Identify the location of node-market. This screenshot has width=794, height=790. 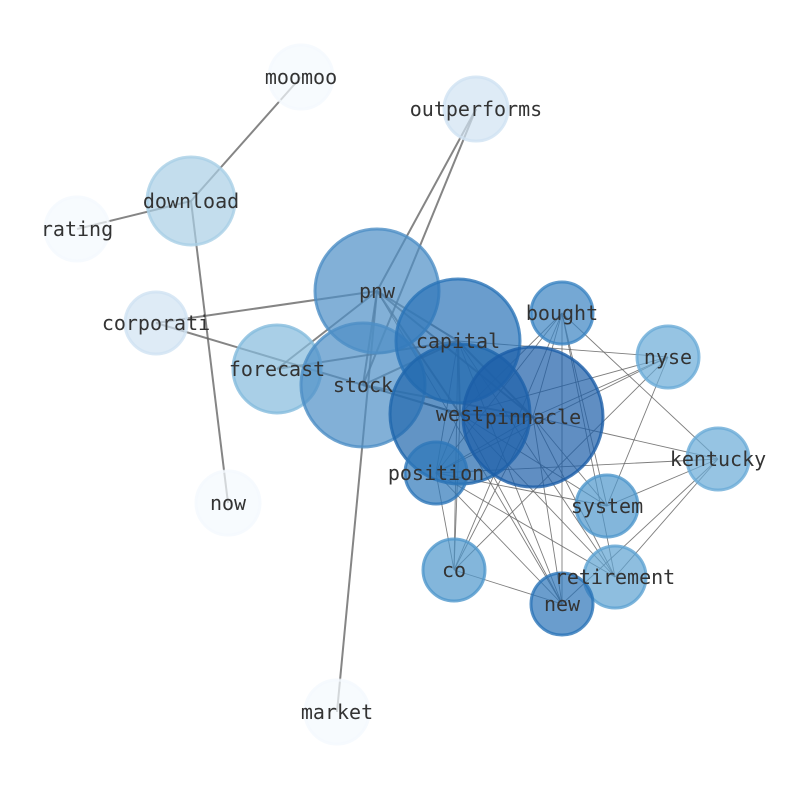
(337, 712).